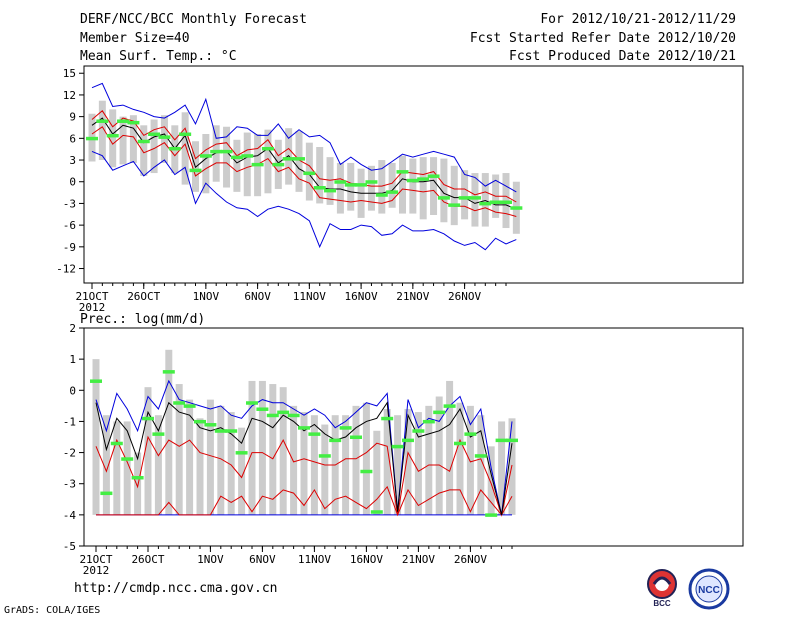 This screenshot has height=618, width=800. Describe the element at coordinates (662, 603) in the screenshot. I see `bcc-logo-text: BCC` at that location.